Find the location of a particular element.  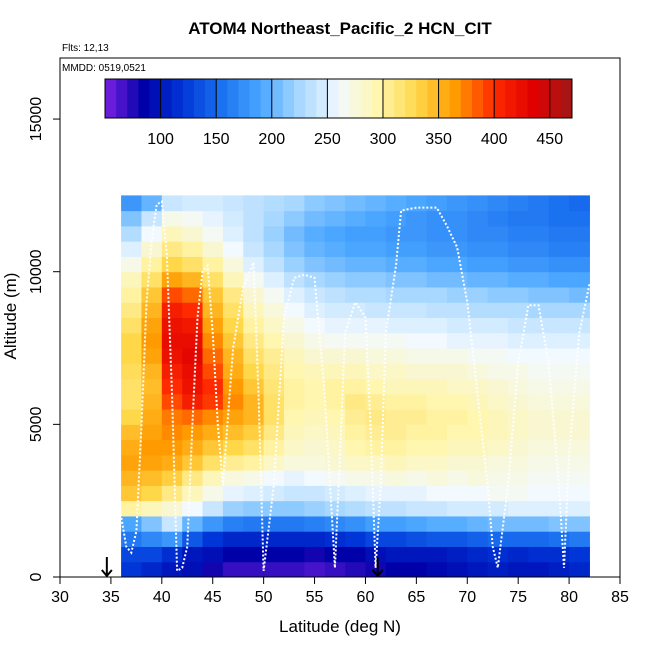

dates-label: MMDD: 0519,0521 is located at coordinates (104, 68).